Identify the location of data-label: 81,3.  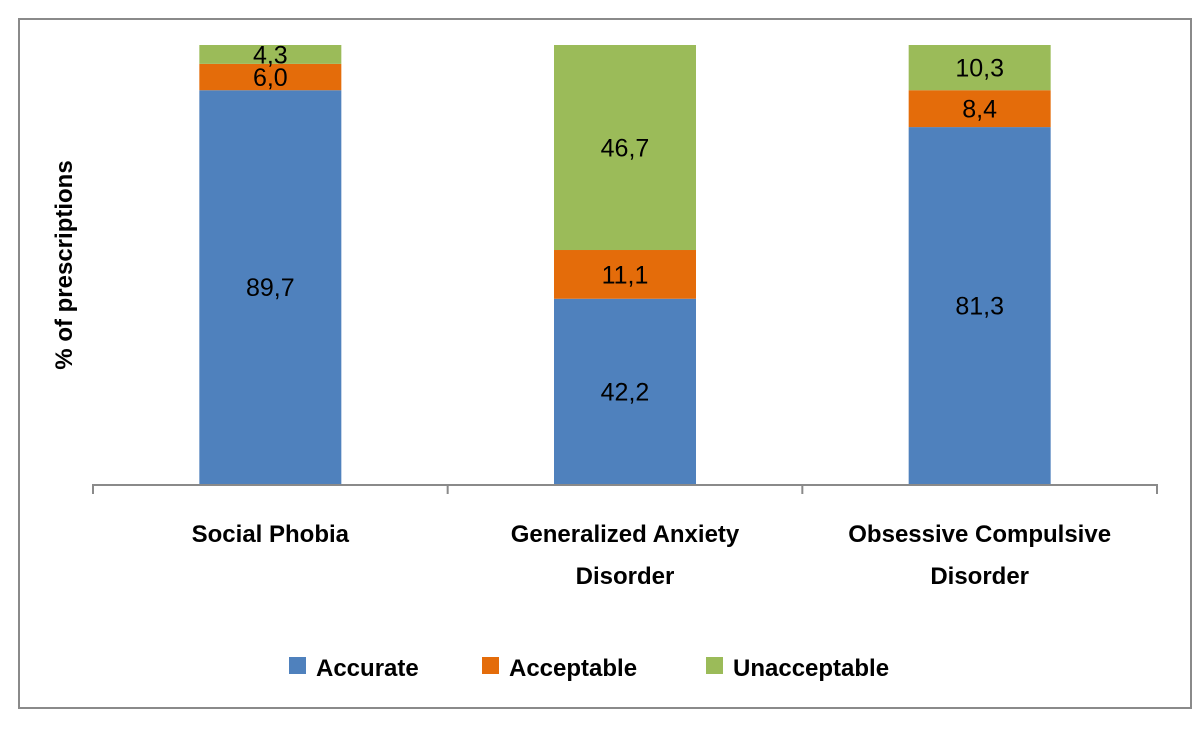
(979, 307).